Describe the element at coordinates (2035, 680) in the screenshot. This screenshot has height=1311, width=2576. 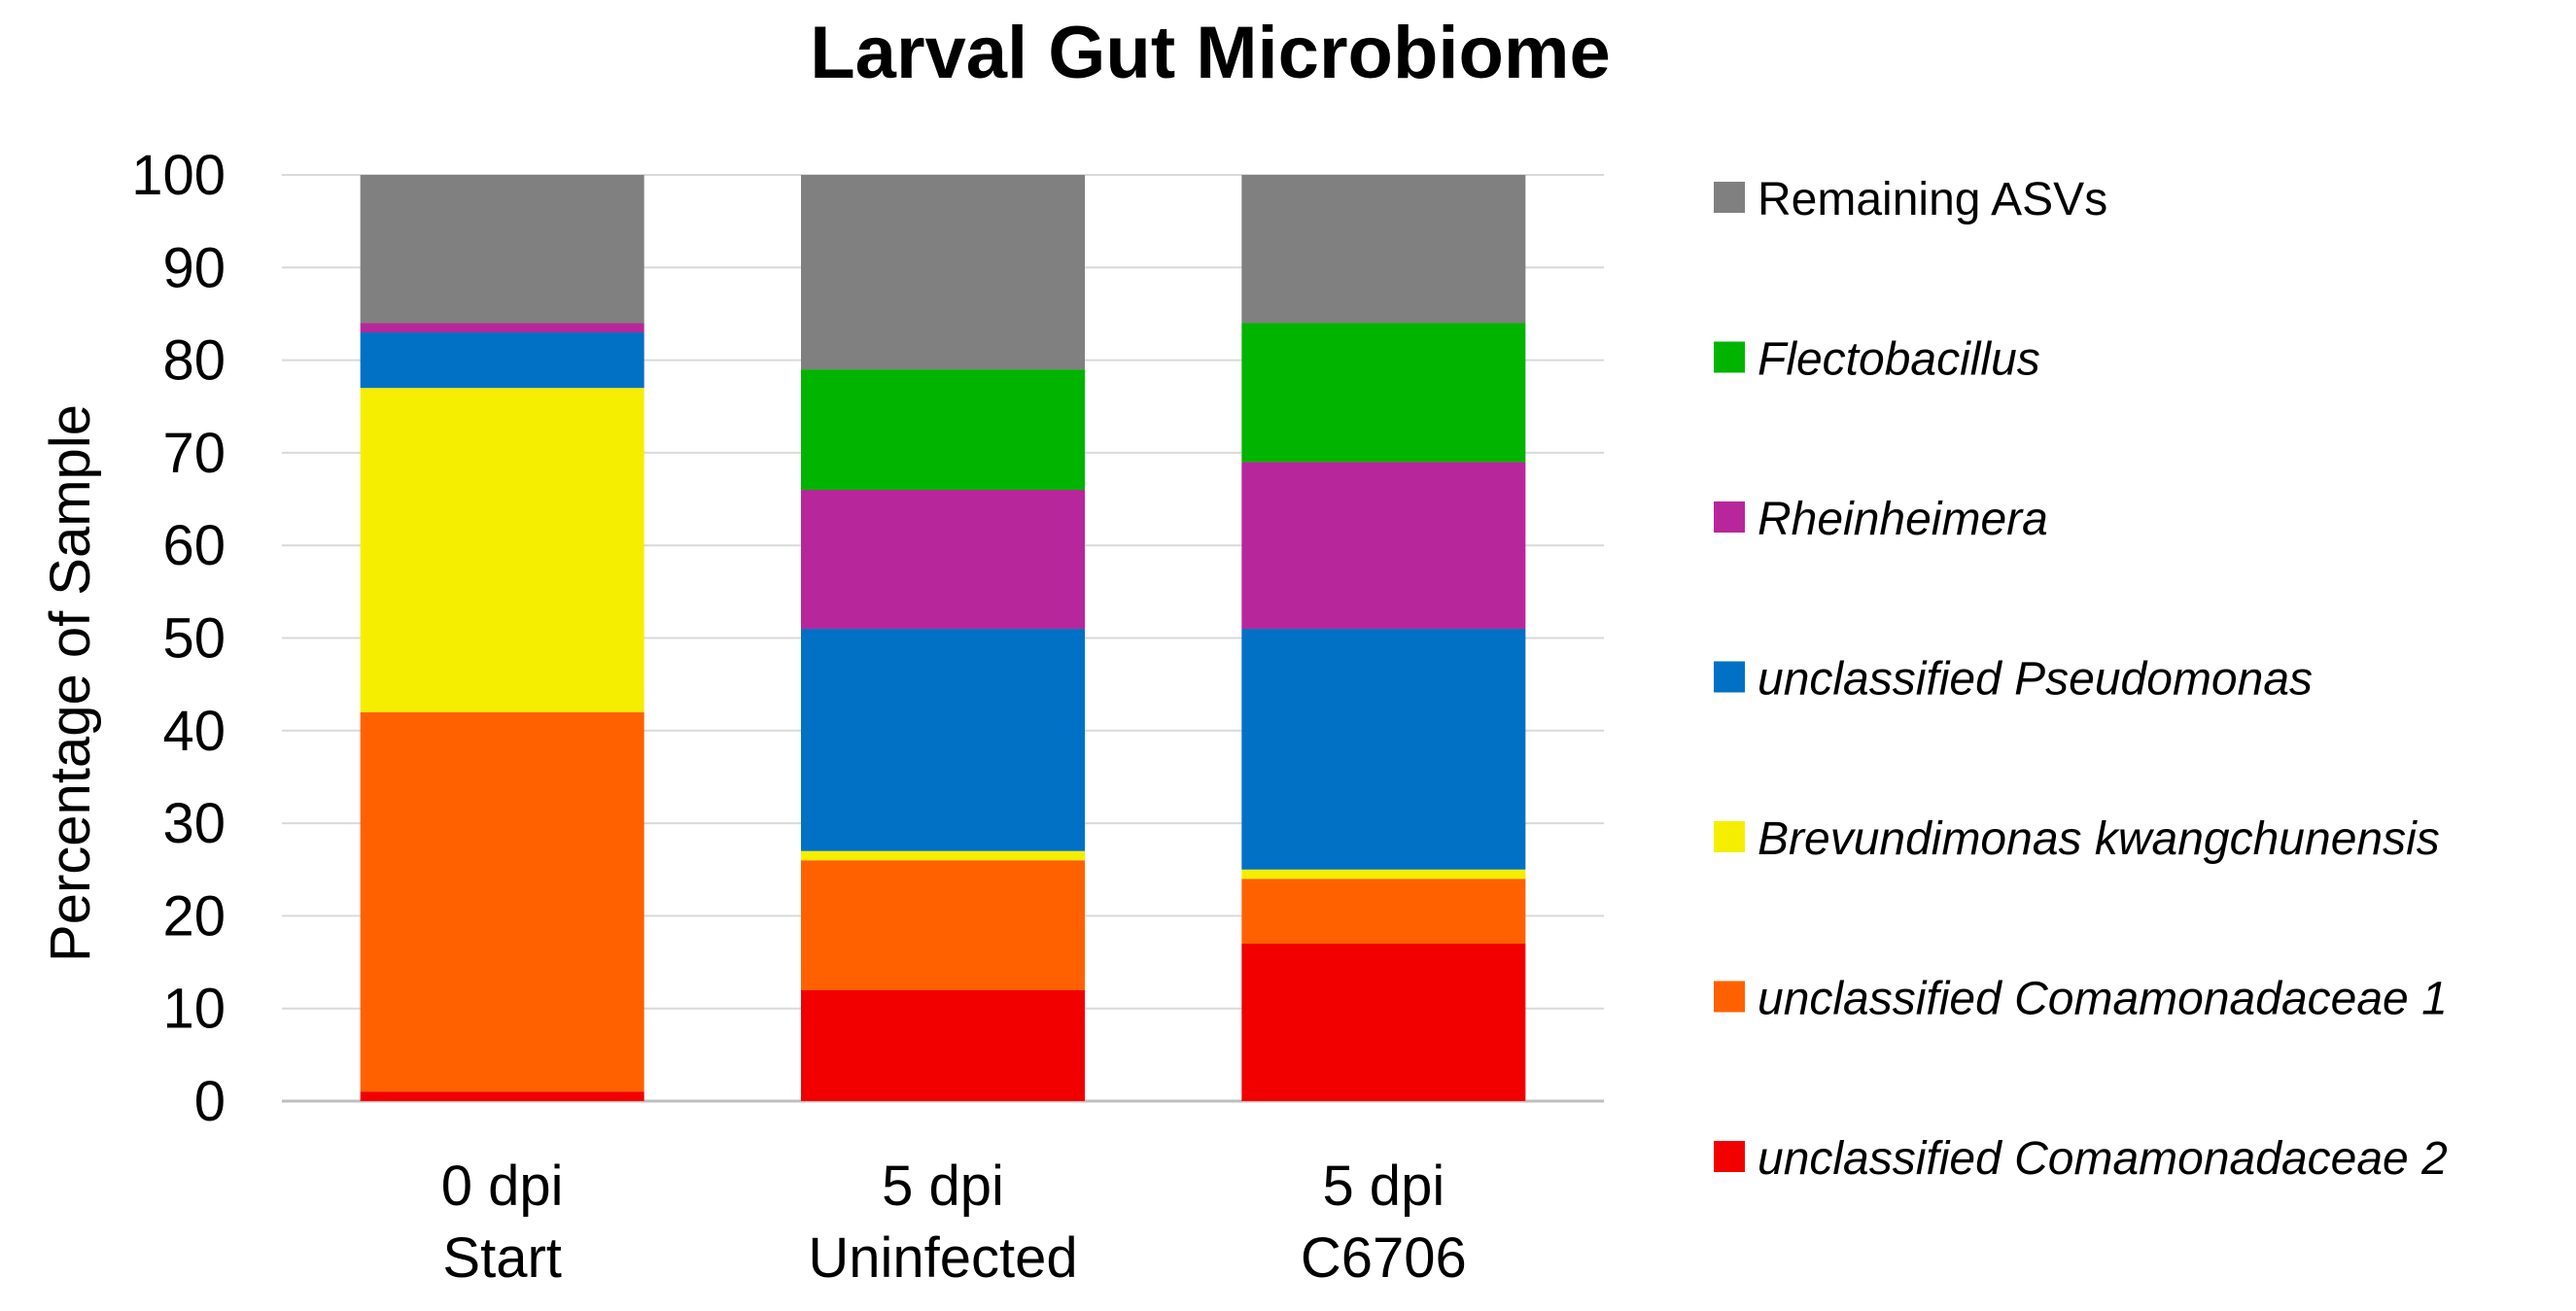
I see `legend-label: unclassified Pseudomonas` at that location.